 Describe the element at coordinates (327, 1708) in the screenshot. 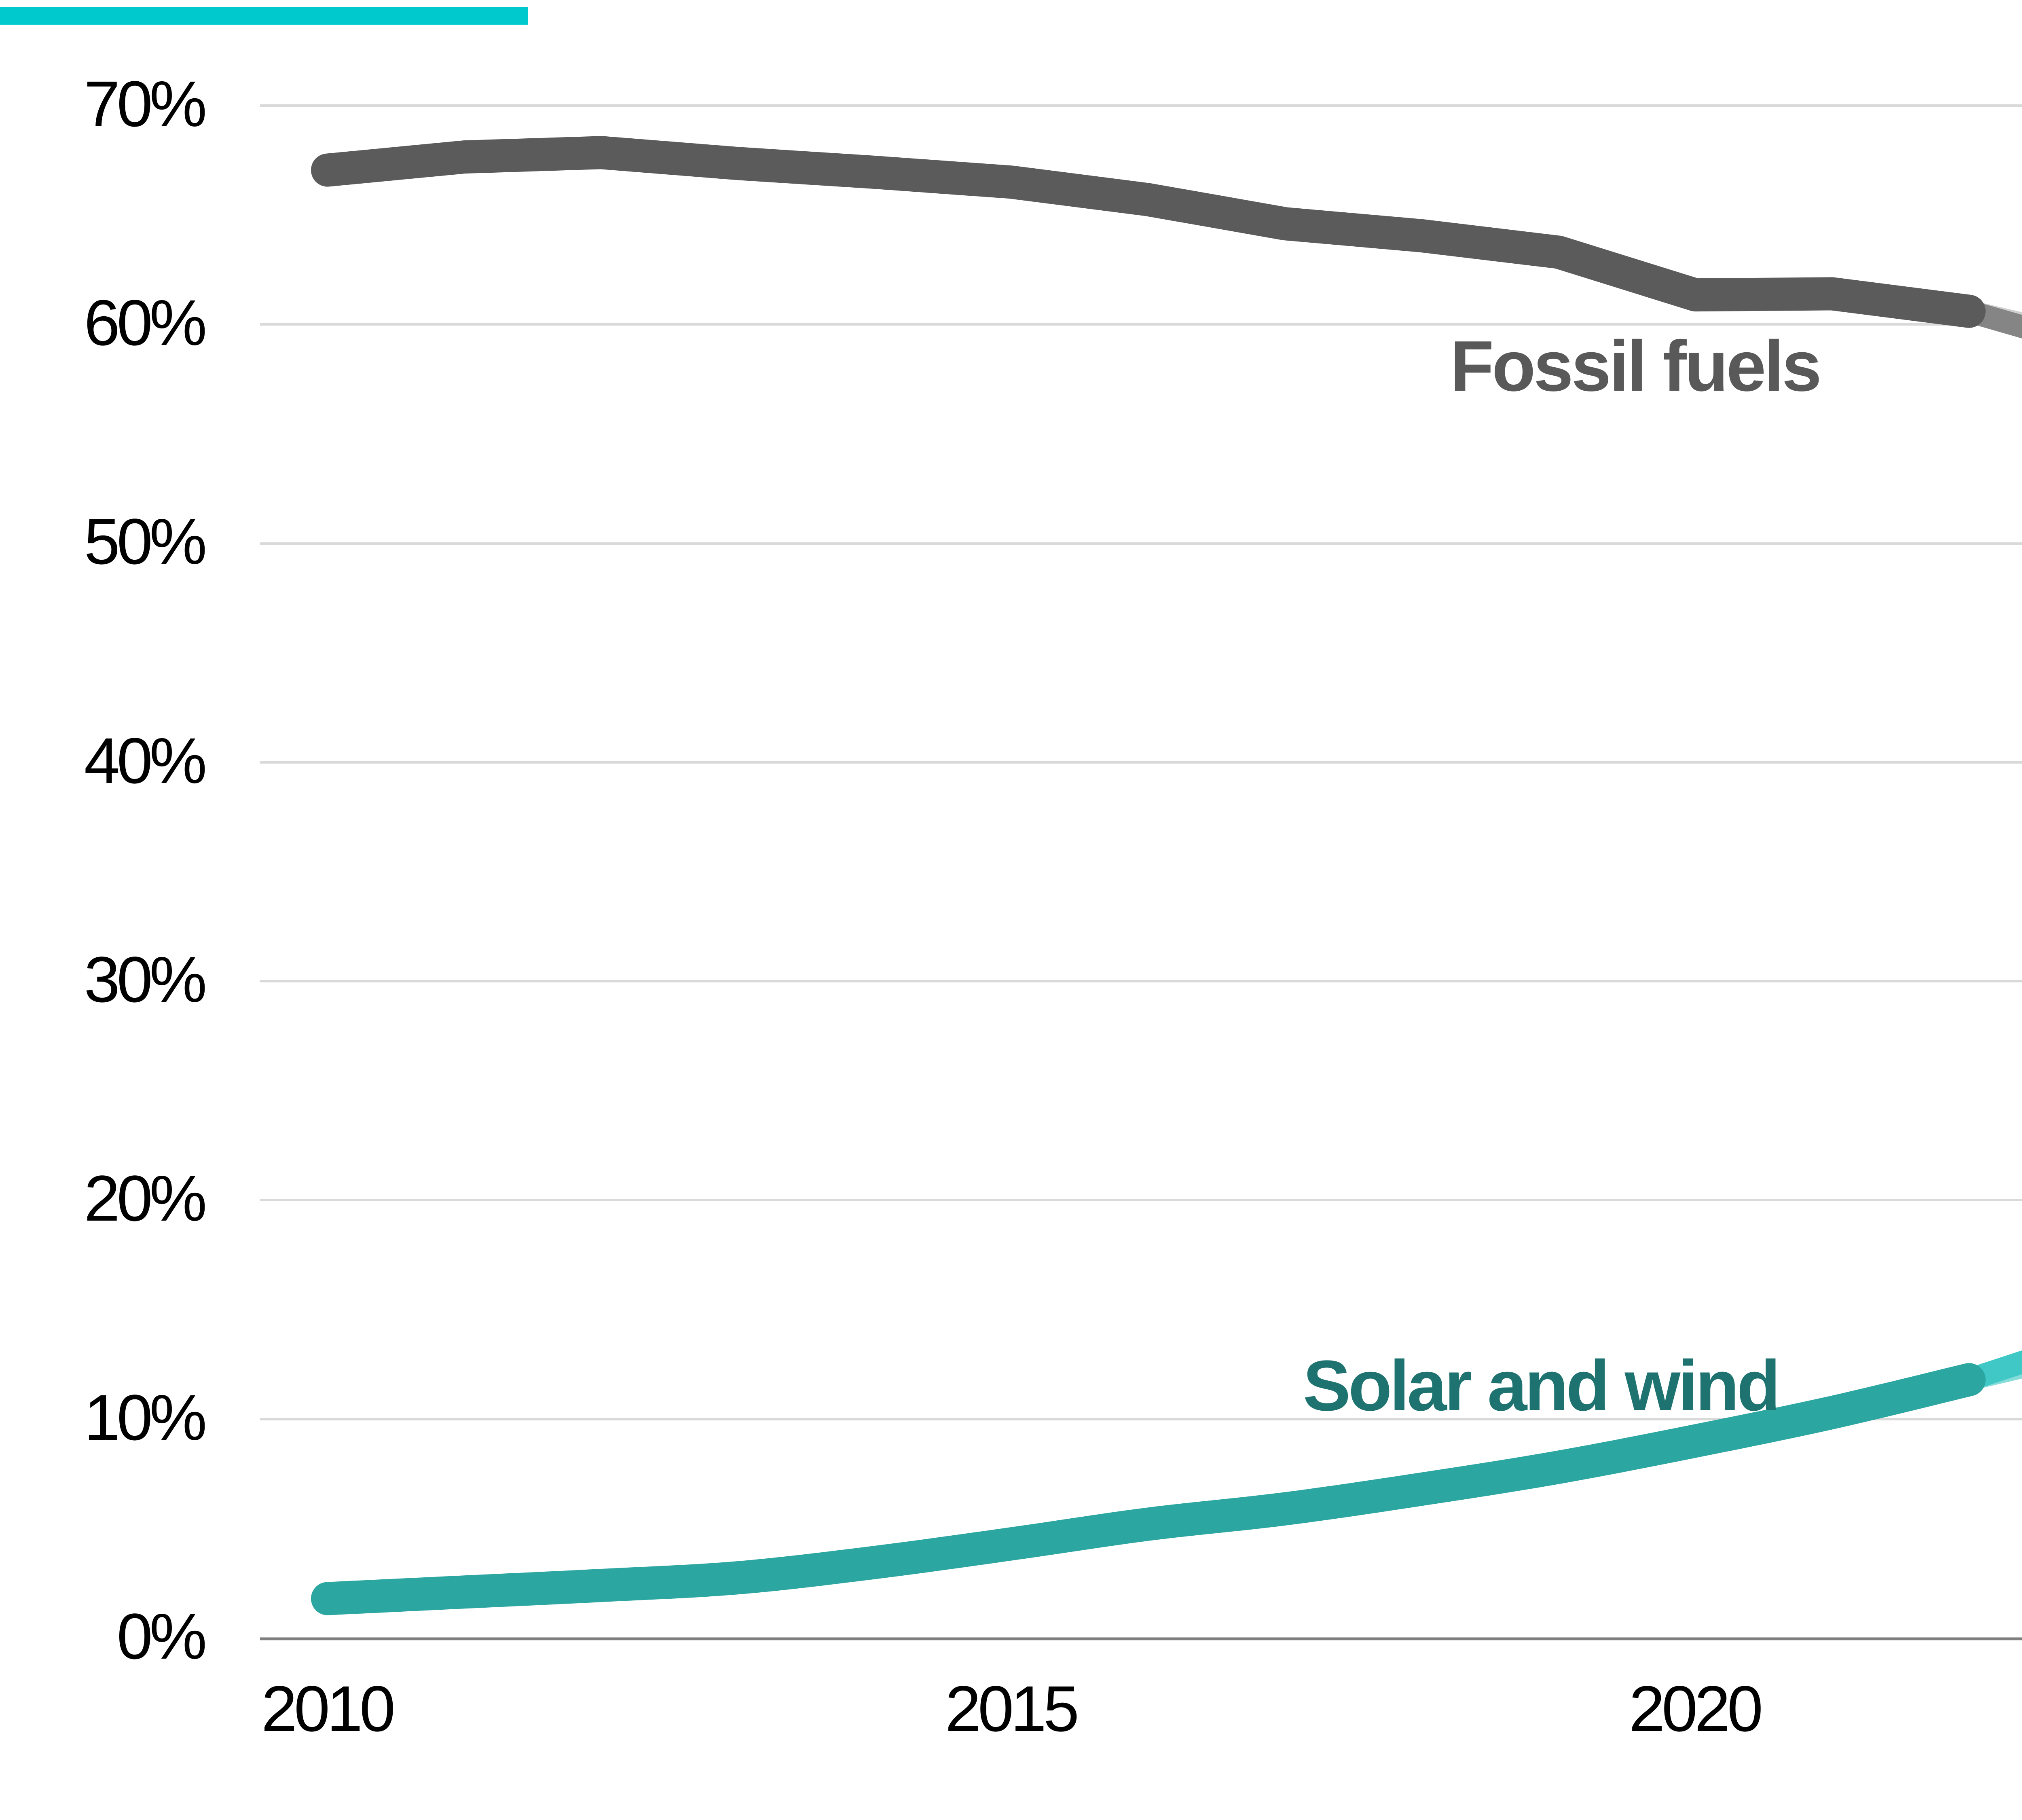

I see `svg-text: 2010` at that location.